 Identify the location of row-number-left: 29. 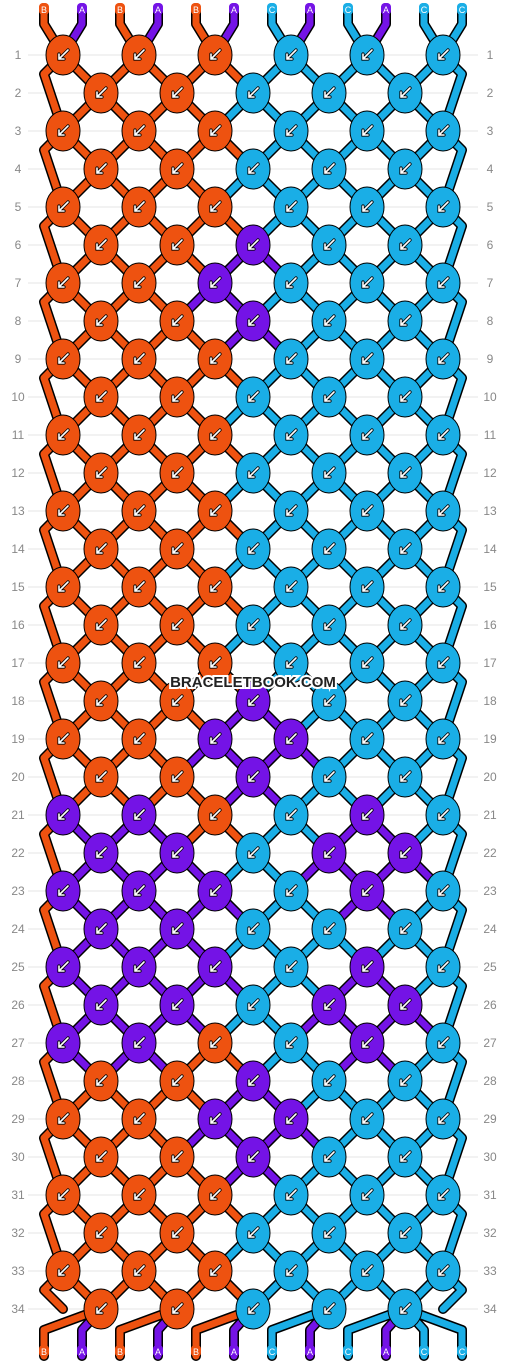
(18, 1119).